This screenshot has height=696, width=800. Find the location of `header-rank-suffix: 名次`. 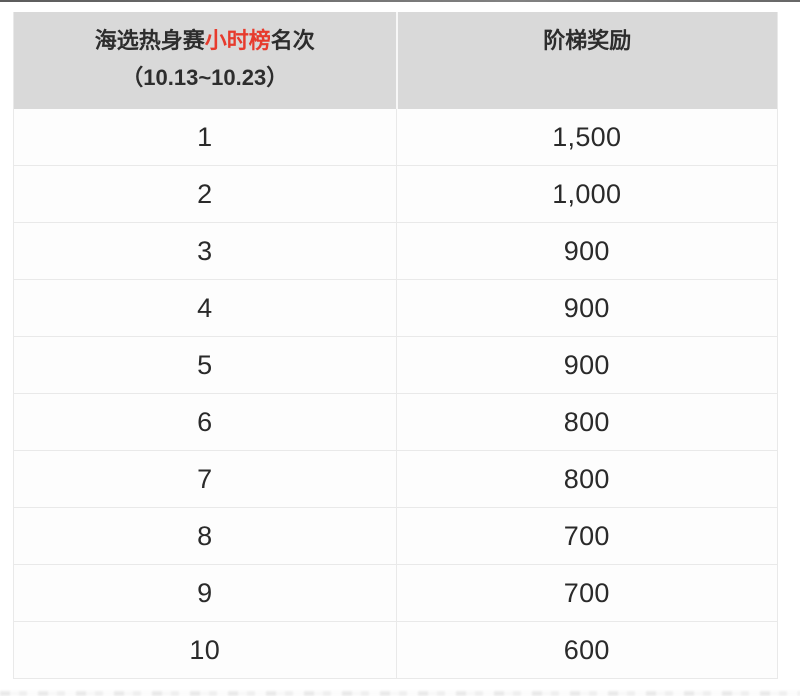

header-rank-suffix: 名次 is located at coordinates (292, 40).